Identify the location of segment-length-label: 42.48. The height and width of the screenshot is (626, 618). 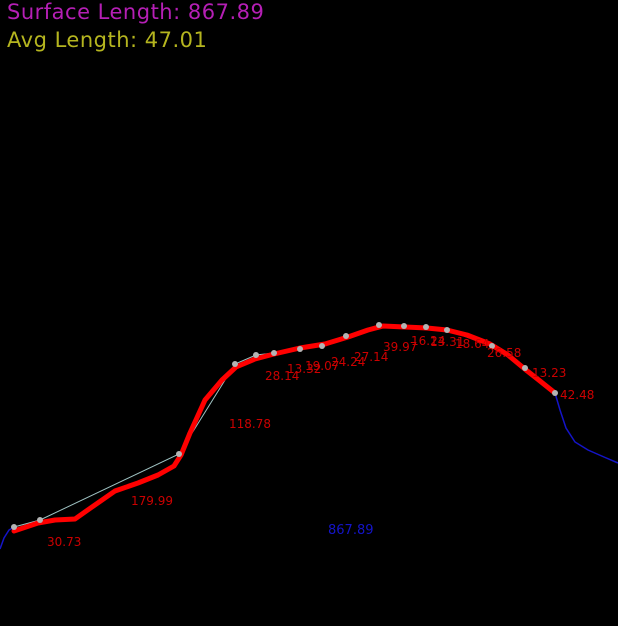
(577, 395).